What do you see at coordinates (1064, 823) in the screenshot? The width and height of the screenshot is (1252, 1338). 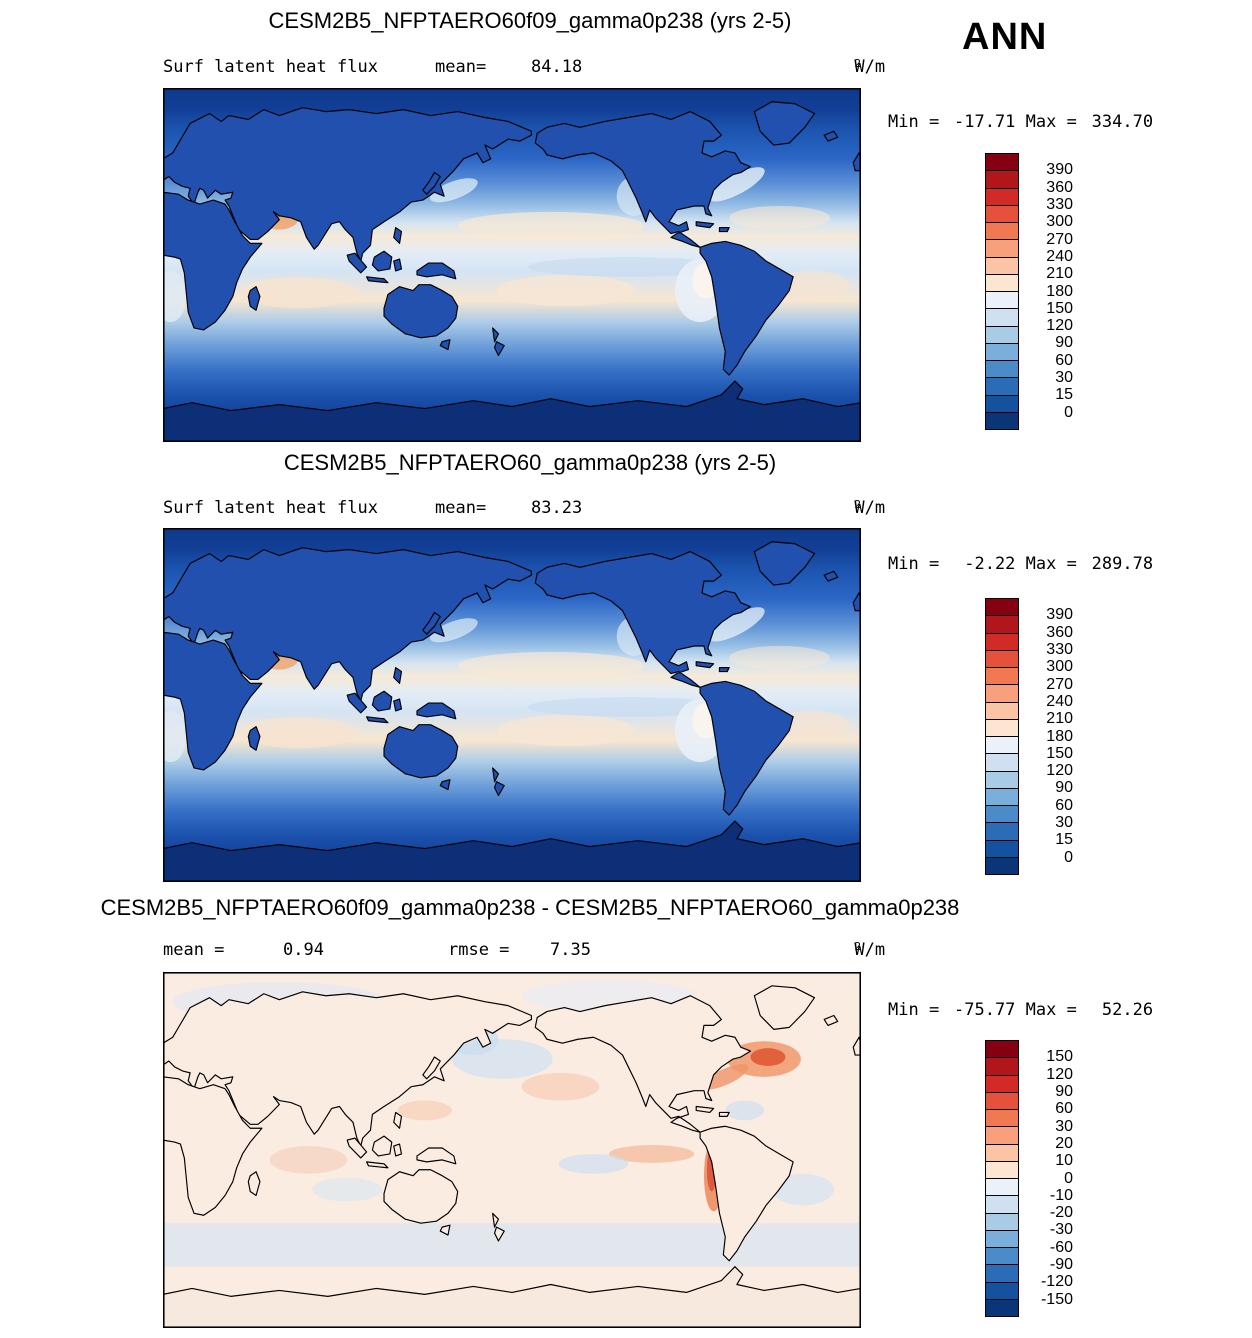 I see `colorbar-tick-label: 30` at bounding box center [1064, 823].